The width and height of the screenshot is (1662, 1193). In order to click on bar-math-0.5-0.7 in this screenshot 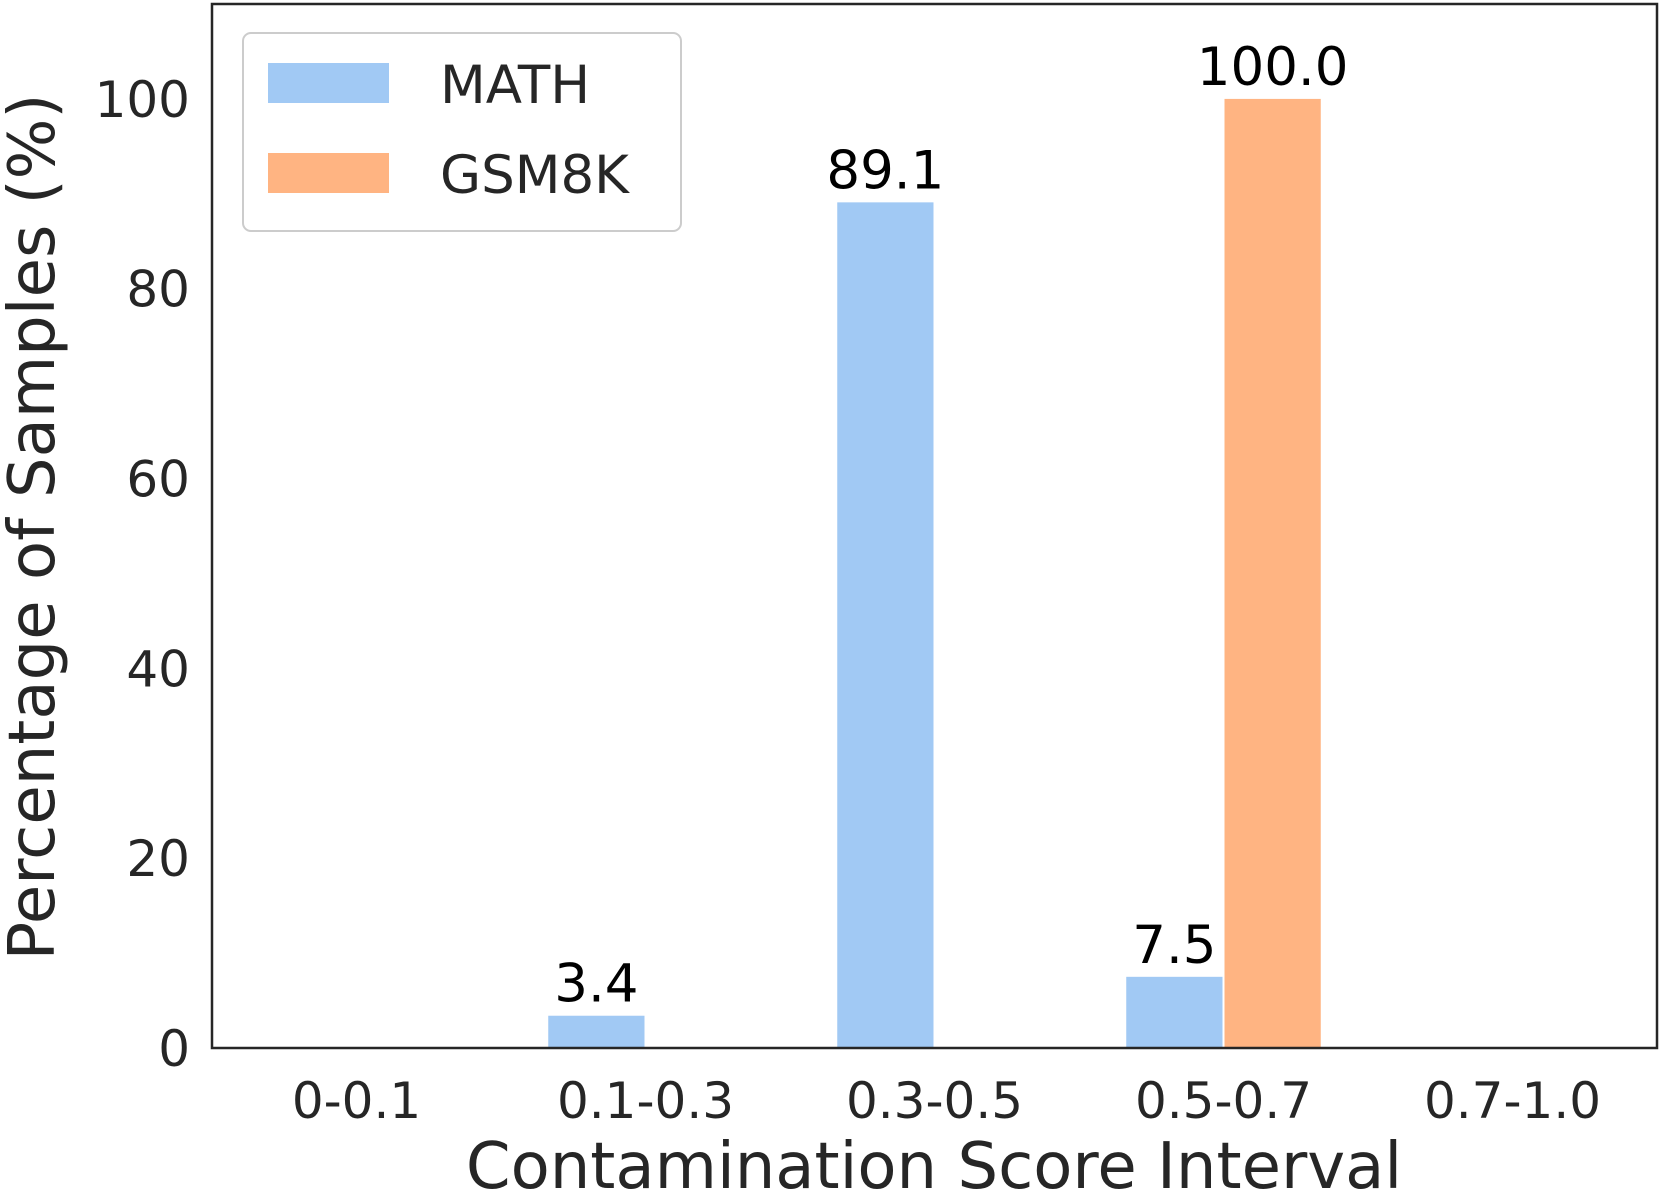, I will do `click(1174, 1012)`.